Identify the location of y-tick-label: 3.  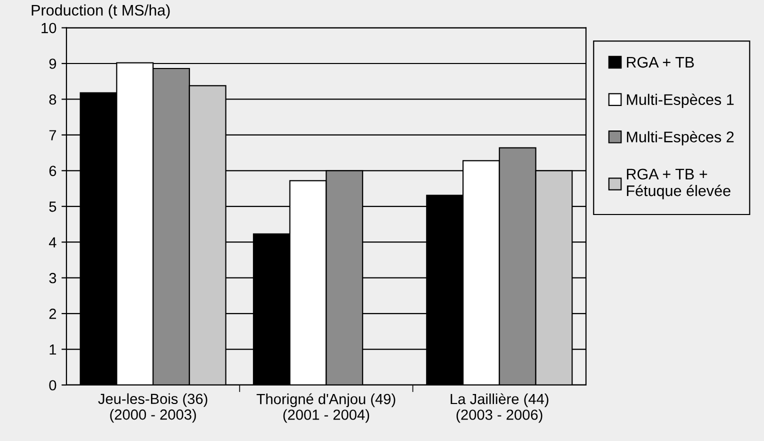
(52, 278).